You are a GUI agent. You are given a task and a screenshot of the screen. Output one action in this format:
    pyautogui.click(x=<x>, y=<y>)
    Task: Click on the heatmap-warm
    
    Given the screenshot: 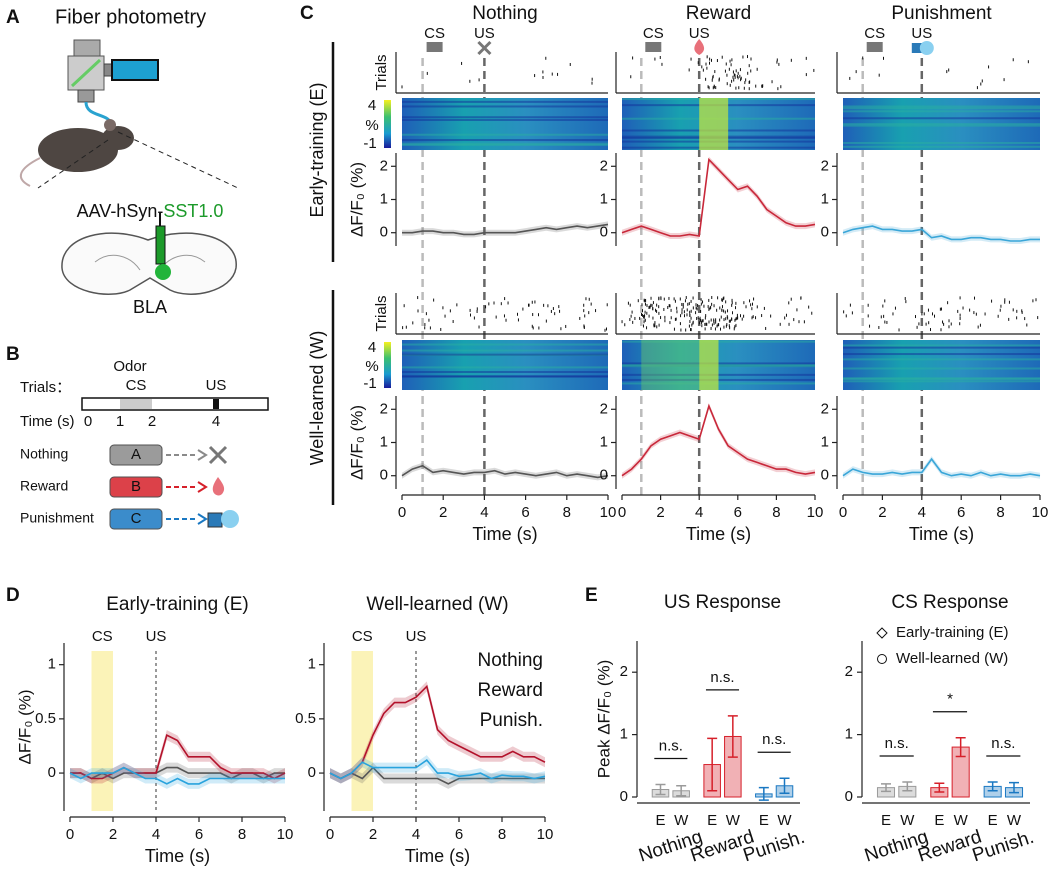 What is the action you would take?
    pyautogui.click(x=670, y=365)
    